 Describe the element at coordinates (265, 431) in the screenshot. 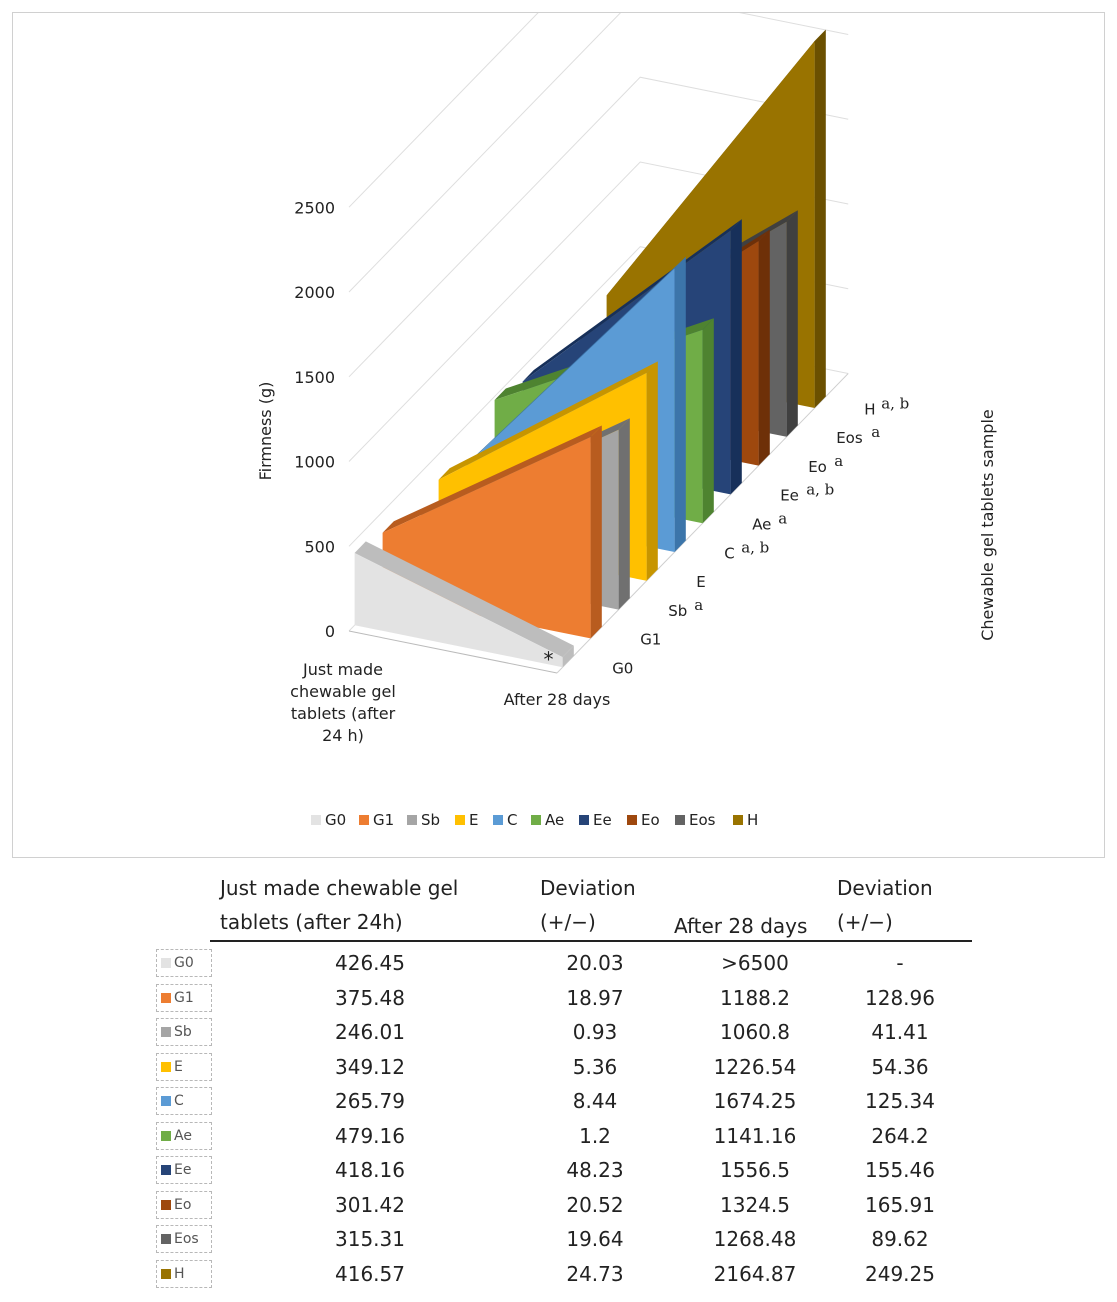

I see `y-axis-title: Firmness (g)` at that location.